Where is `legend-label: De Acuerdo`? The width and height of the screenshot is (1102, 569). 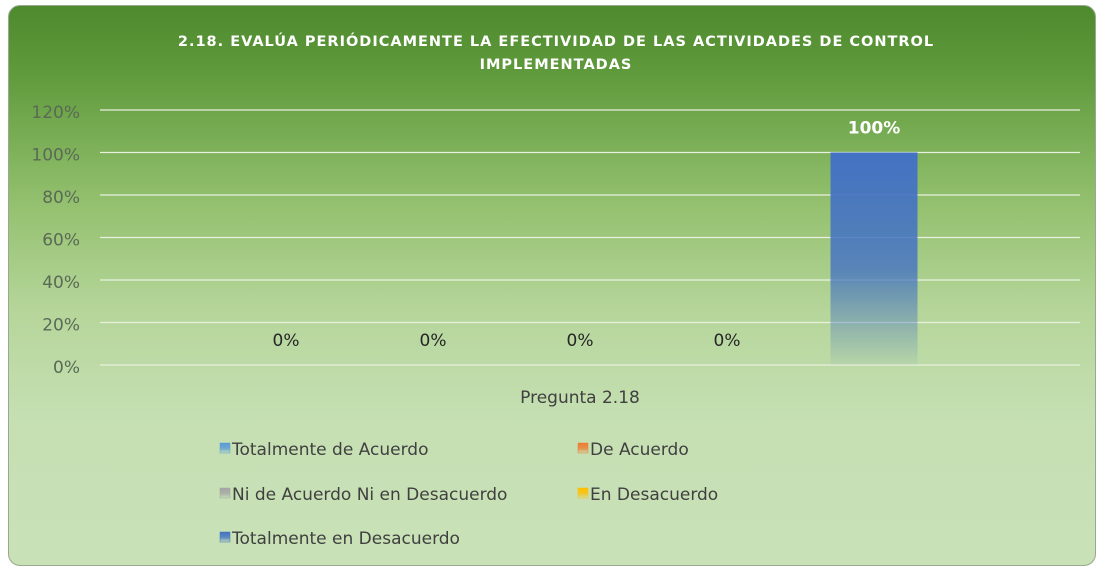 legend-label: De Acuerdo is located at coordinates (639, 450).